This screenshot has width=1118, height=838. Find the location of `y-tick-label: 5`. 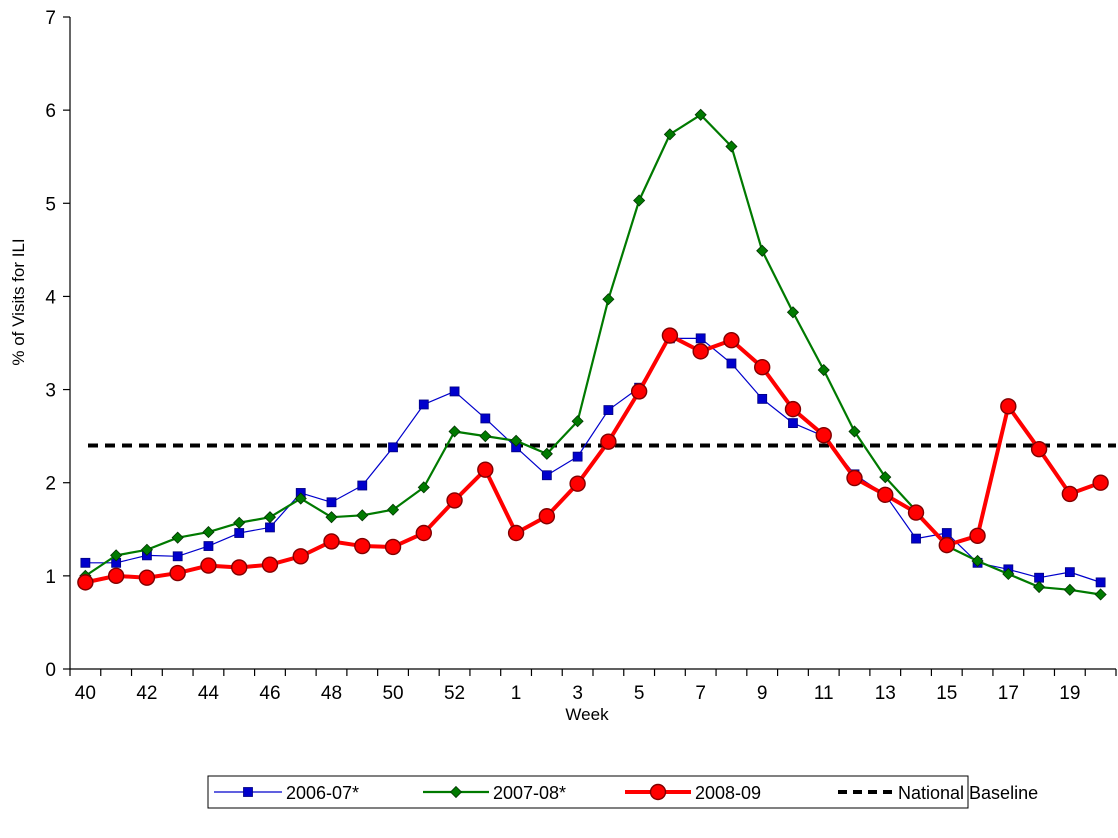

y-tick-label: 5 is located at coordinates (50, 204).